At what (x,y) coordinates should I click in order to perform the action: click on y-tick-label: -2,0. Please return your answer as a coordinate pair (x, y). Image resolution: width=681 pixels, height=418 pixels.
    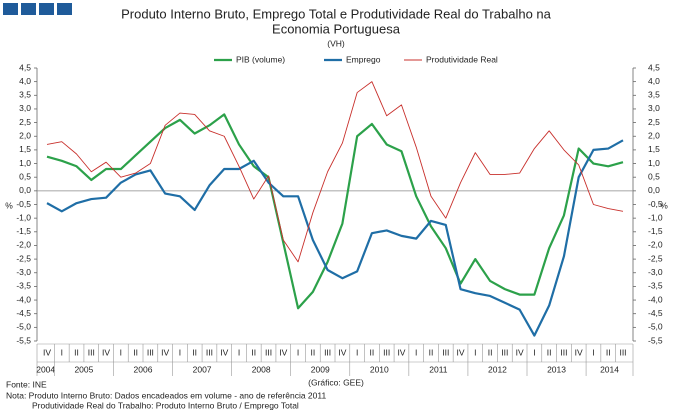
    Looking at the image, I should click on (23, 245).